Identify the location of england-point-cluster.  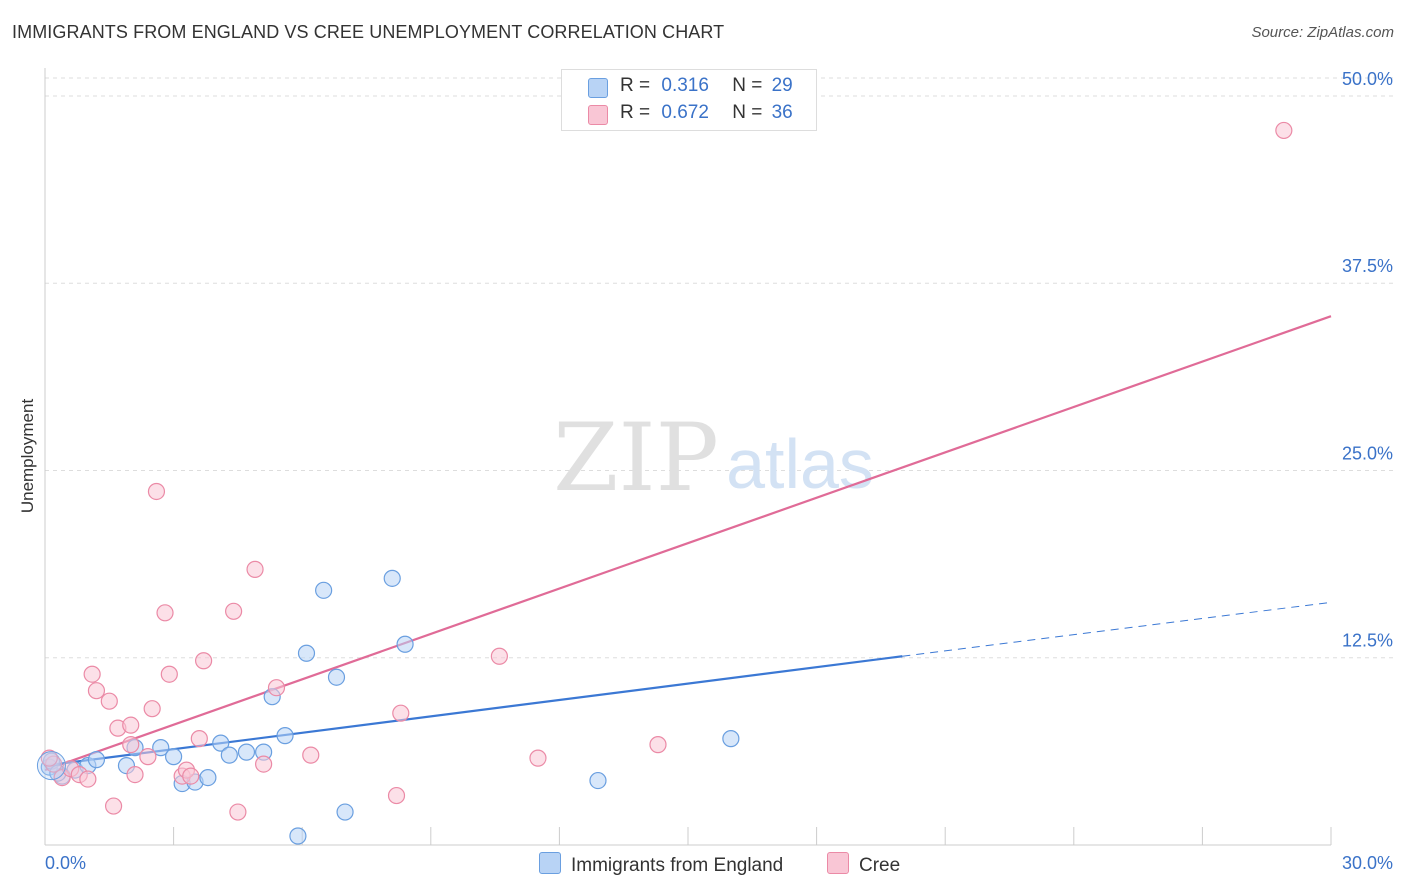
(51, 766).